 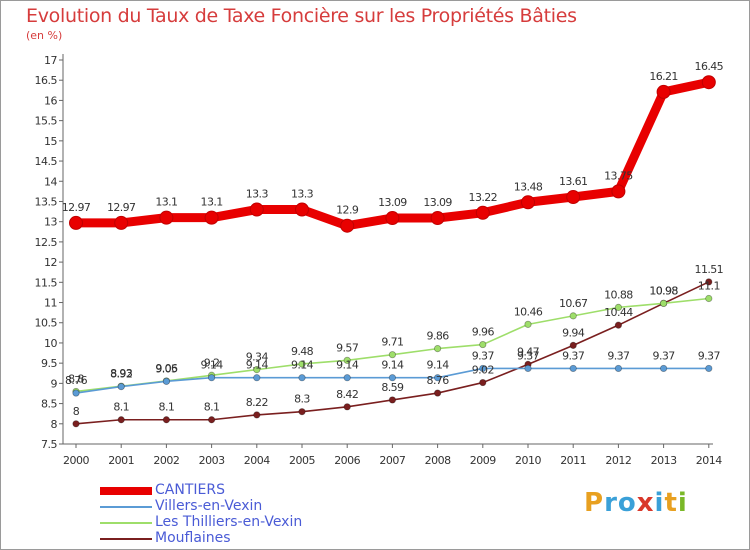 I want to click on data-label-les-thilliers-en-vexin: 9.06, so click(x=166, y=368).